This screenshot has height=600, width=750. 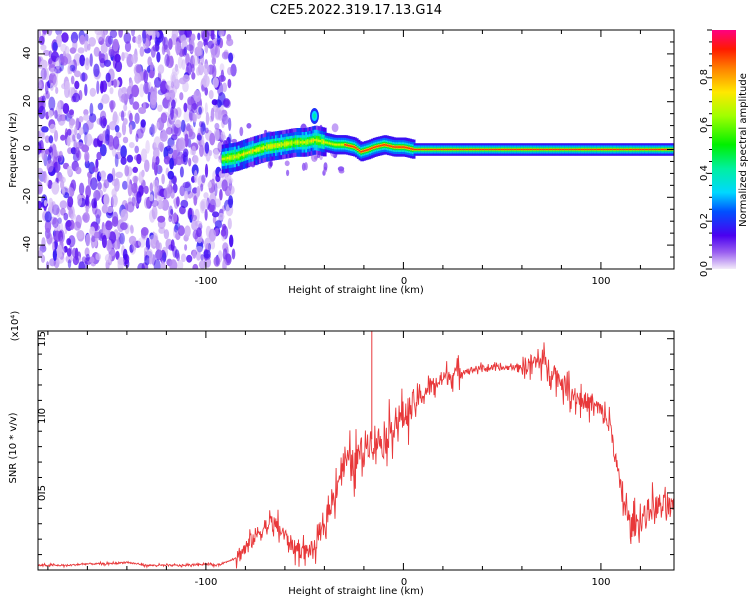 I want to click on colorbar-tick-label: 0.0, so click(x=704, y=269).